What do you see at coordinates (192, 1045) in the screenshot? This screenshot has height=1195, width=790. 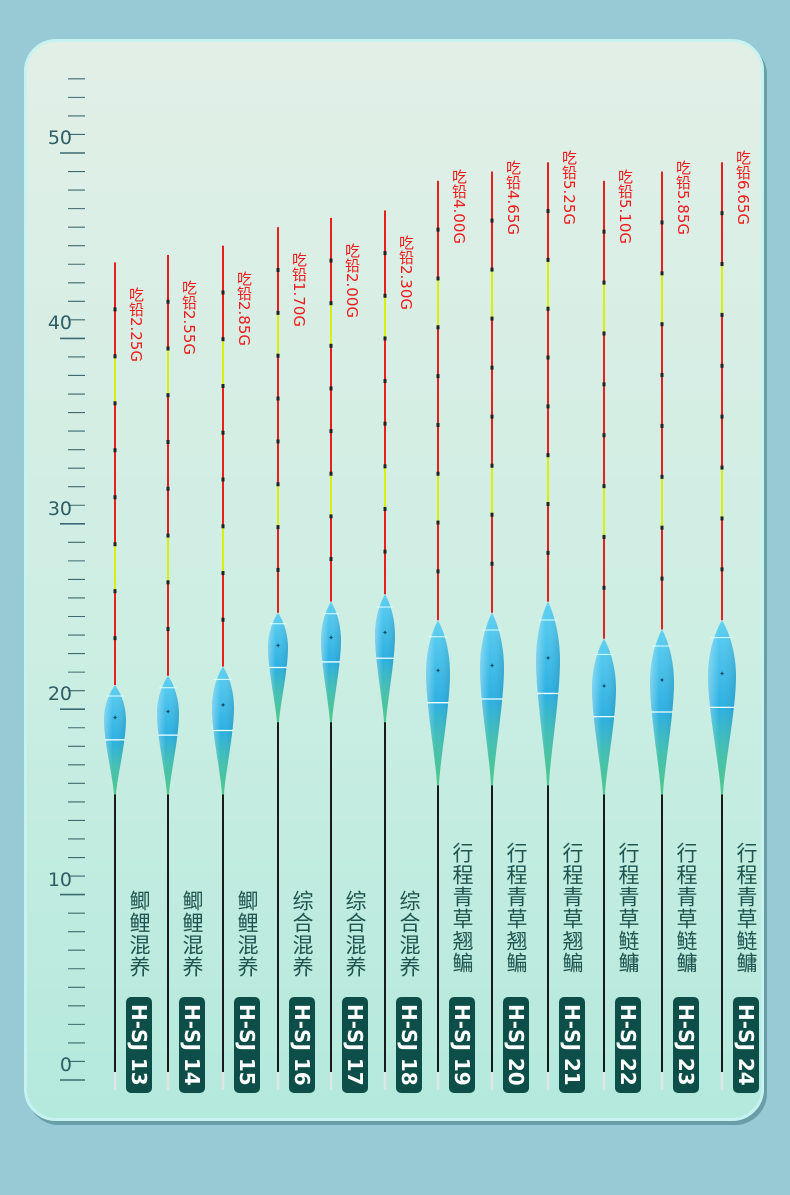 I see `model-badge: H-SJ 14` at bounding box center [192, 1045].